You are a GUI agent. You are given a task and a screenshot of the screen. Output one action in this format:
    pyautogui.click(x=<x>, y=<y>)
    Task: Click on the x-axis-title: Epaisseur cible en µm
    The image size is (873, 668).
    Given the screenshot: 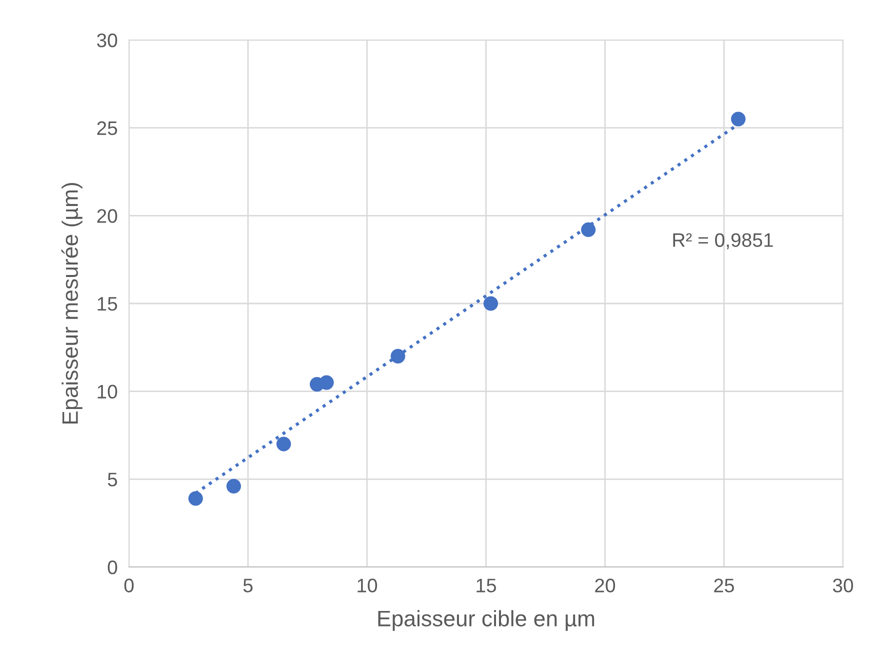 What is the action you would take?
    pyautogui.click(x=486, y=620)
    